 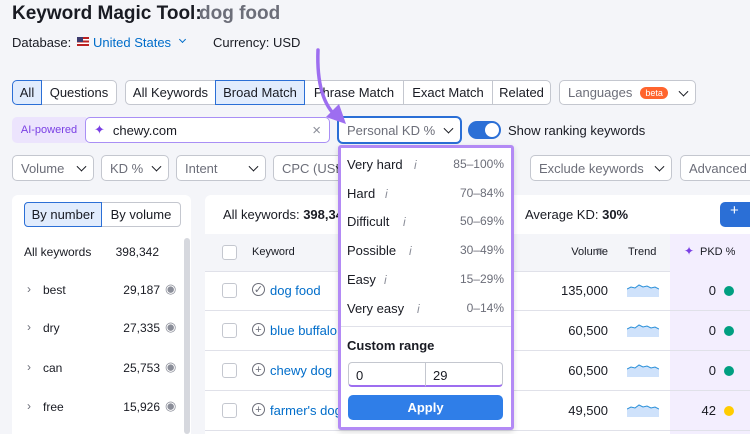 I want to click on filter: Intent, so click(x=221, y=168).